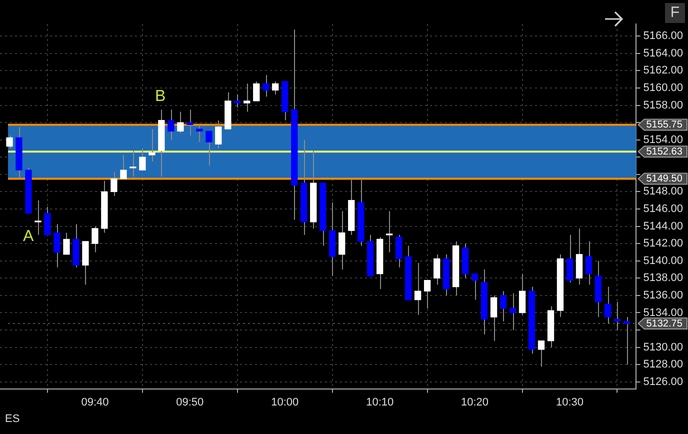  What do you see at coordinates (663, 192) in the screenshot?
I see `y-tick-label: 5148.00` at bounding box center [663, 192].